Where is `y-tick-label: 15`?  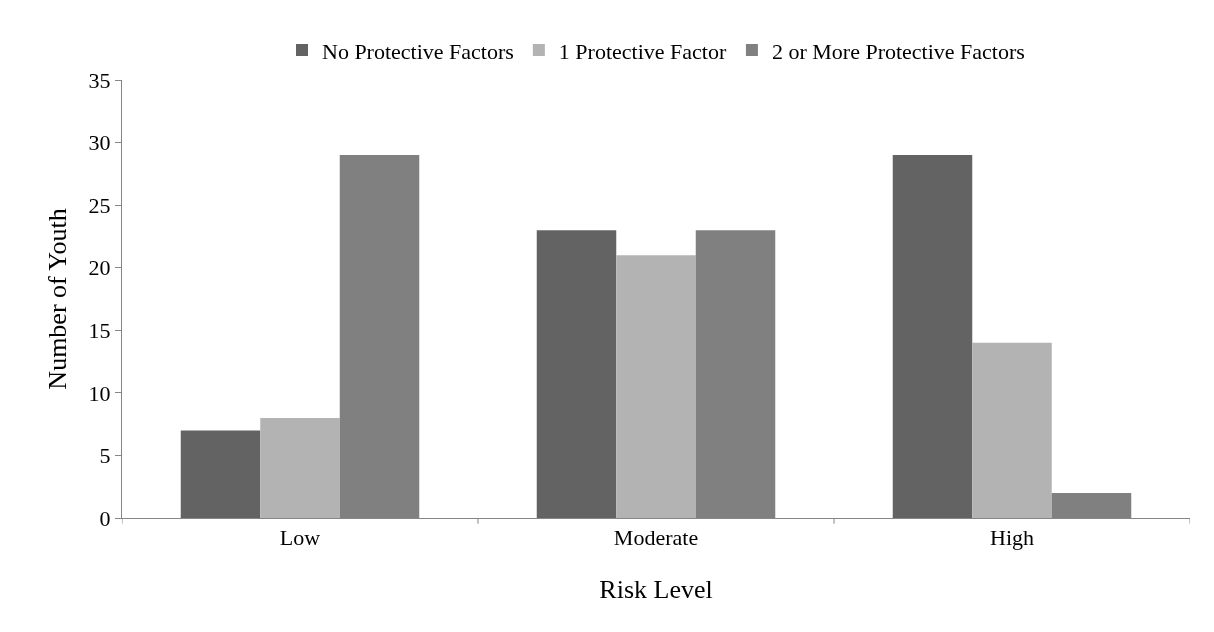 y-tick-label: 15 is located at coordinates (99, 330).